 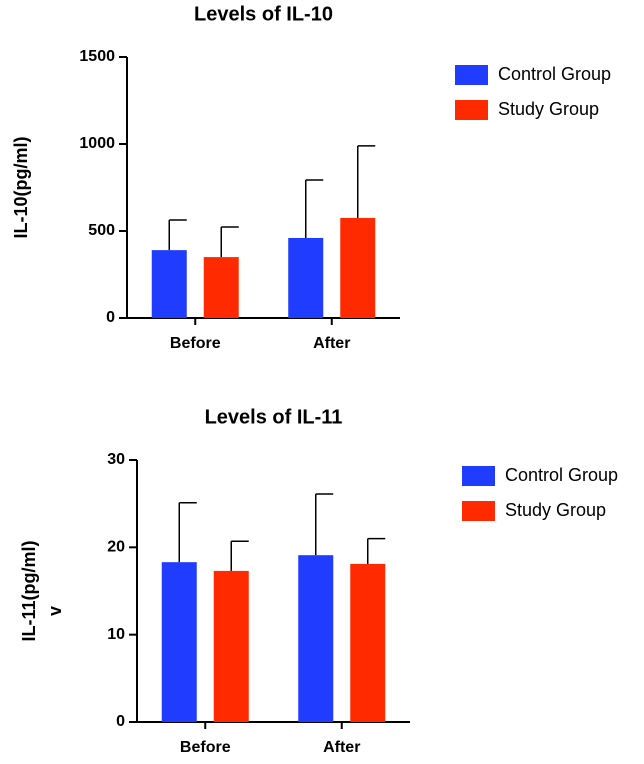 What do you see at coordinates (116, 634) in the screenshot?
I see `y-tick-label: 10` at bounding box center [116, 634].